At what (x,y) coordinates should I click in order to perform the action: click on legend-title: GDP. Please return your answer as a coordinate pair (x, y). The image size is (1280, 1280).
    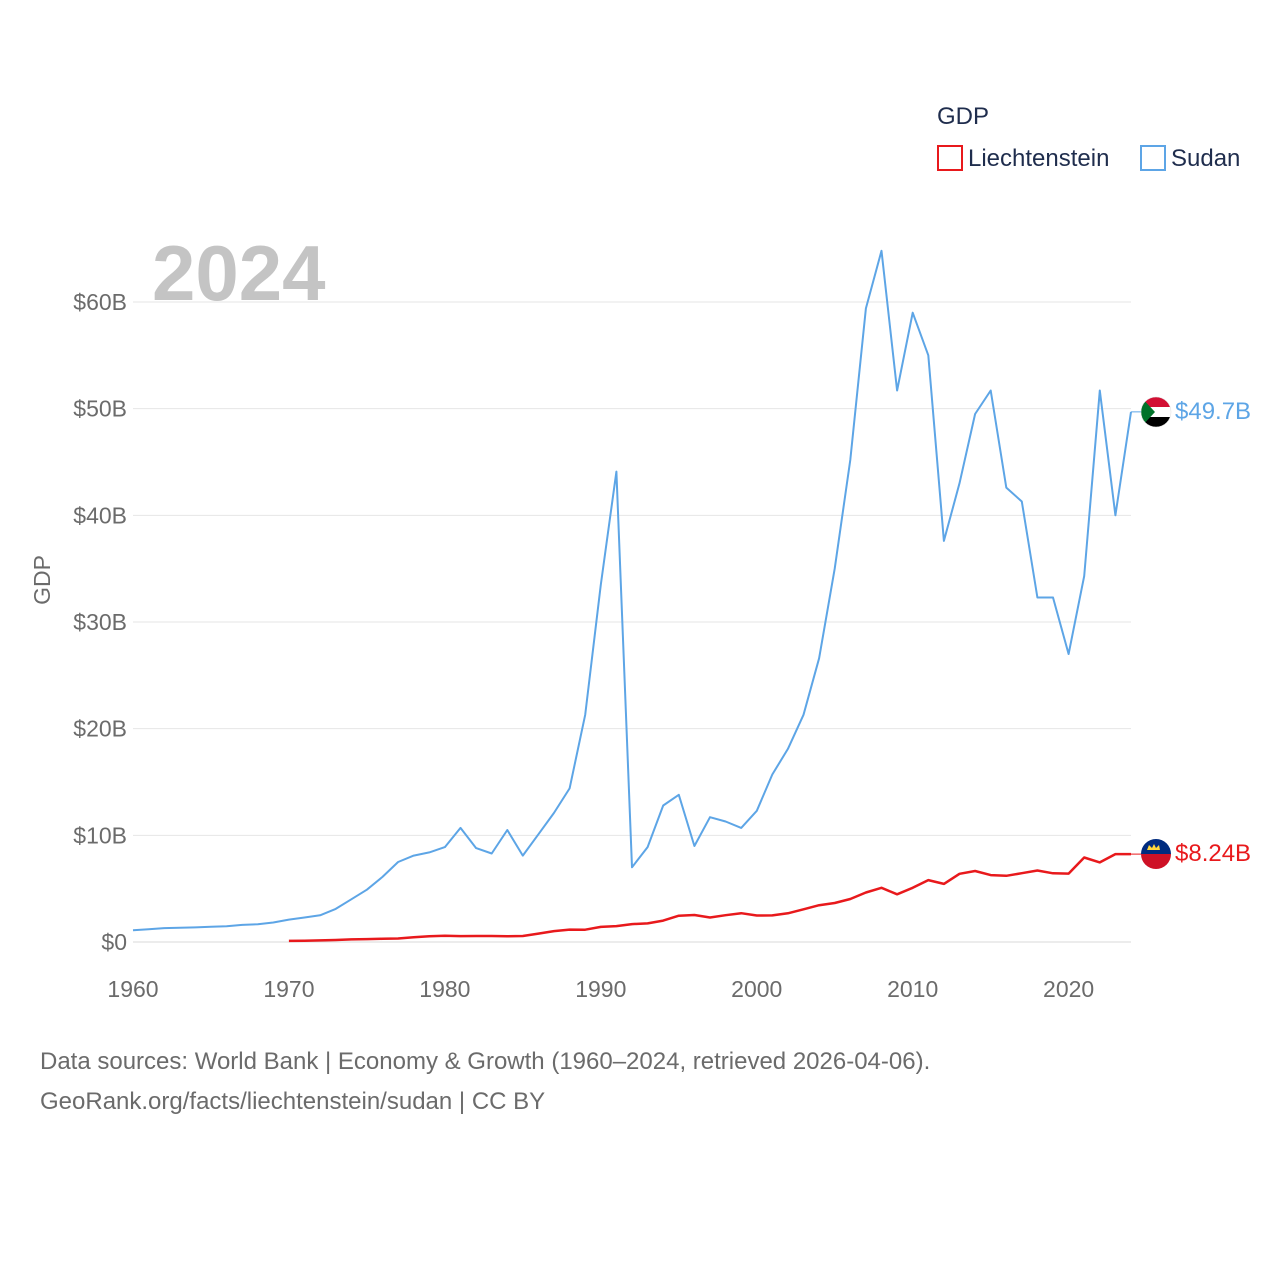
    Looking at the image, I should click on (963, 116).